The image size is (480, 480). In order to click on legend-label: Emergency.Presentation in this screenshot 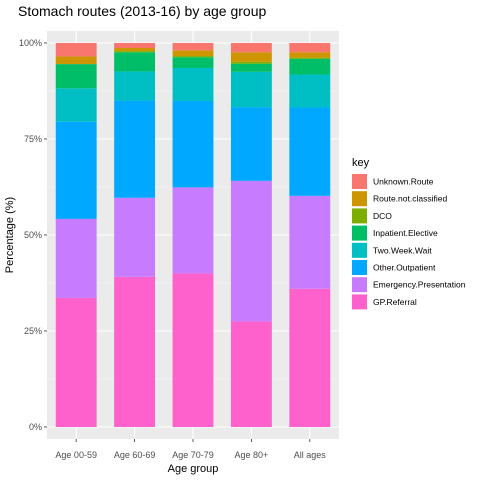, I will do `click(419, 285)`.